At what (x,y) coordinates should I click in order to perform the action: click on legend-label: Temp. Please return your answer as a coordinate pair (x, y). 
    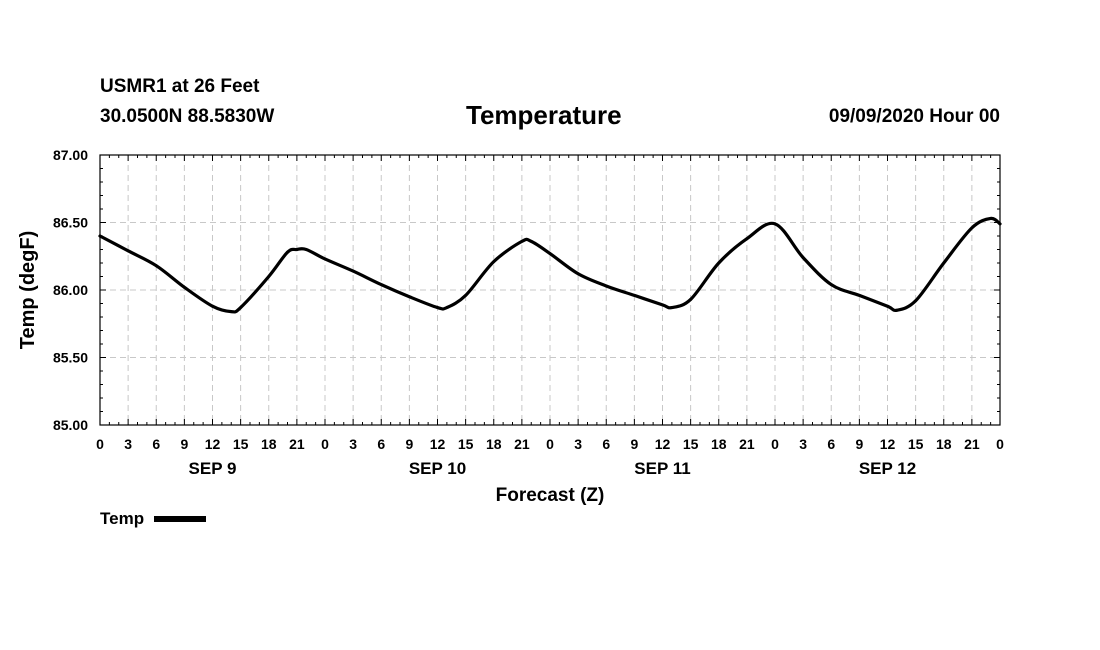
    Looking at the image, I should click on (122, 518).